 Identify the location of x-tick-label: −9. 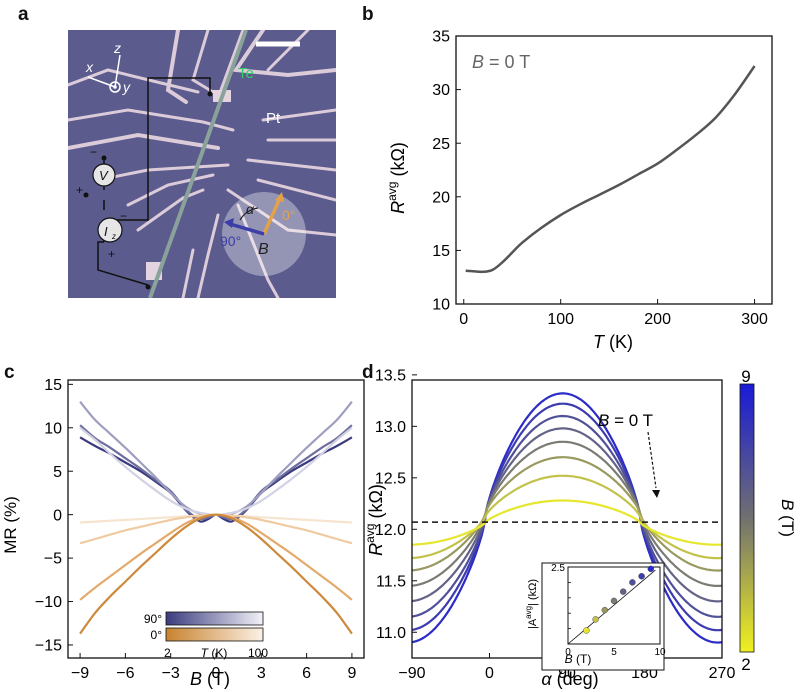
(80, 673).